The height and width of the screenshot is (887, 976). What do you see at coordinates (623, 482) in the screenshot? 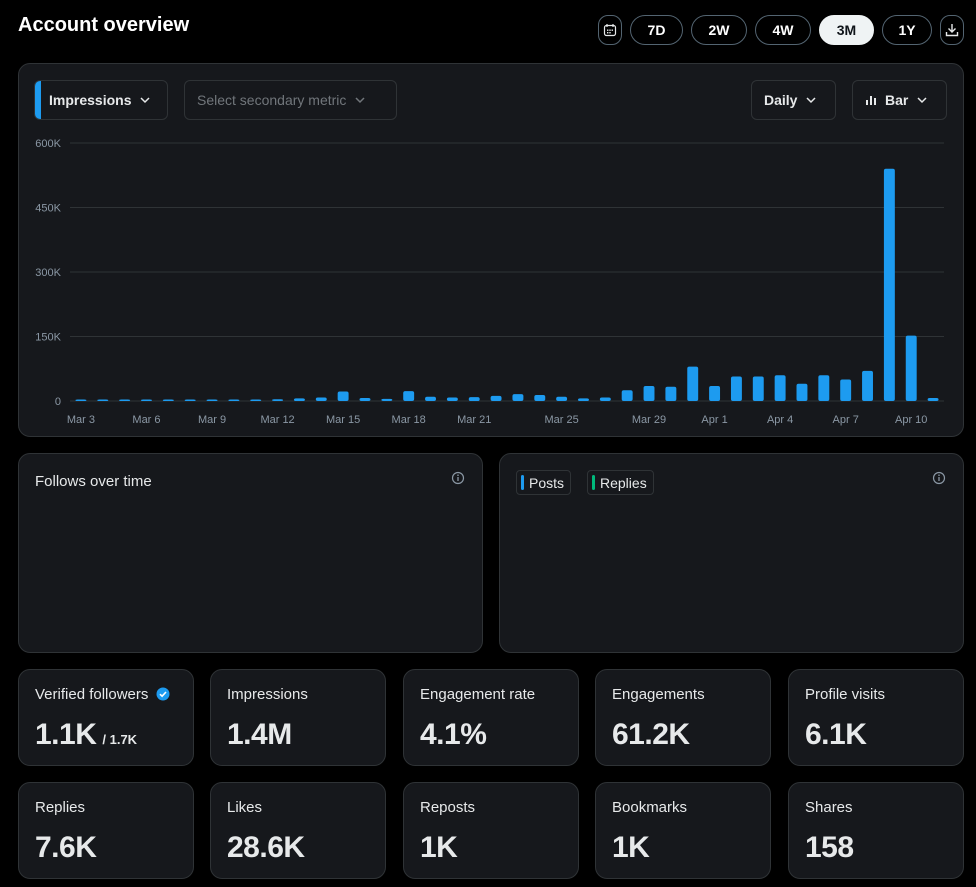
I see `legend-replies-label: Replies` at bounding box center [623, 482].